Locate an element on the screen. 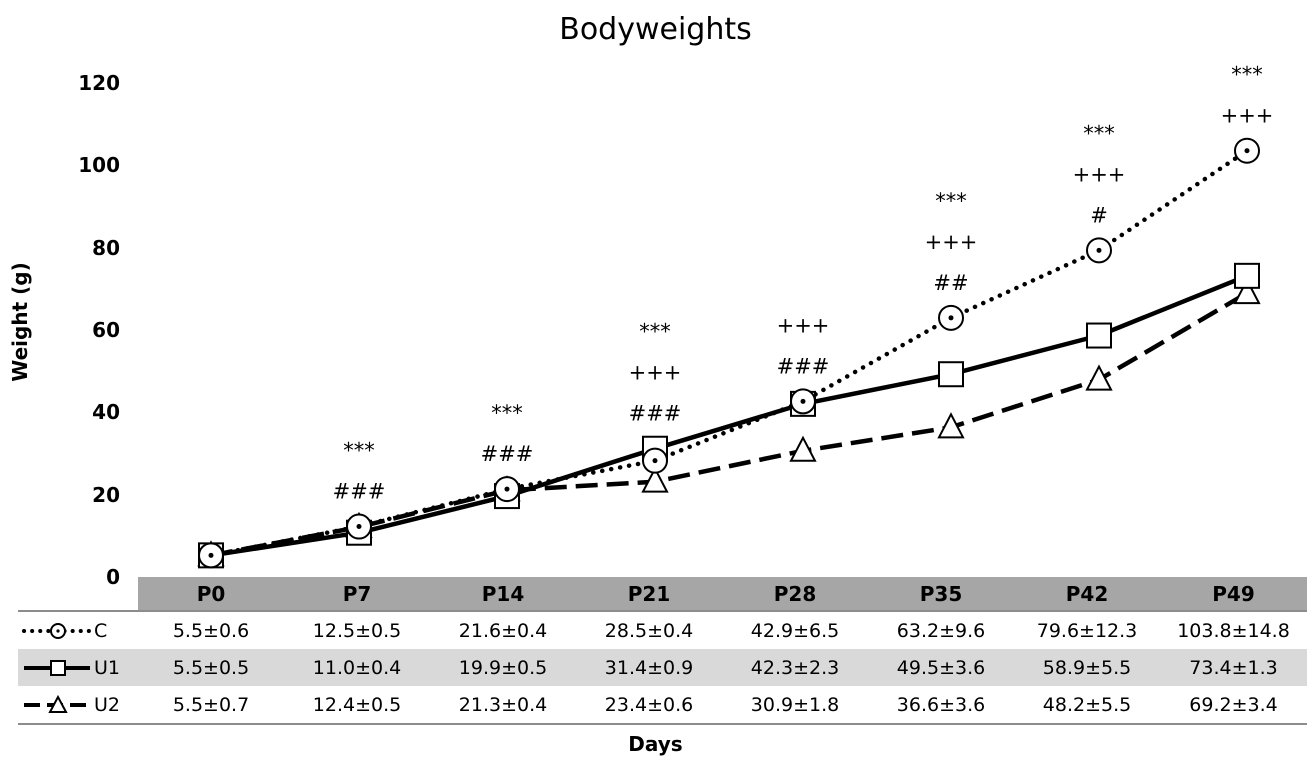 The image size is (1311, 761). legend-entry-u2: U2 is located at coordinates (78, 705).